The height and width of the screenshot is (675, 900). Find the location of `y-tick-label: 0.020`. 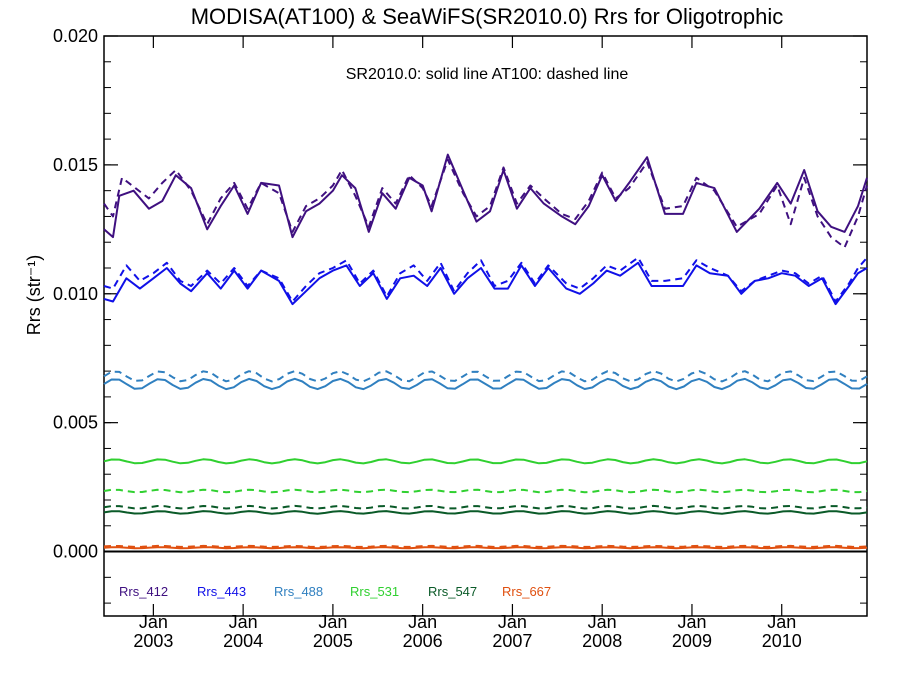

y-tick-label: 0.020 is located at coordinates (75, 36).